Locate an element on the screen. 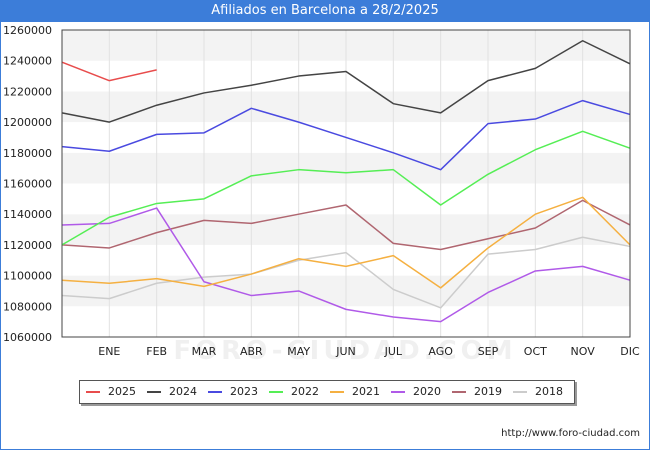  y-tick-label: 1260000 is located at coordinates (27, 30).